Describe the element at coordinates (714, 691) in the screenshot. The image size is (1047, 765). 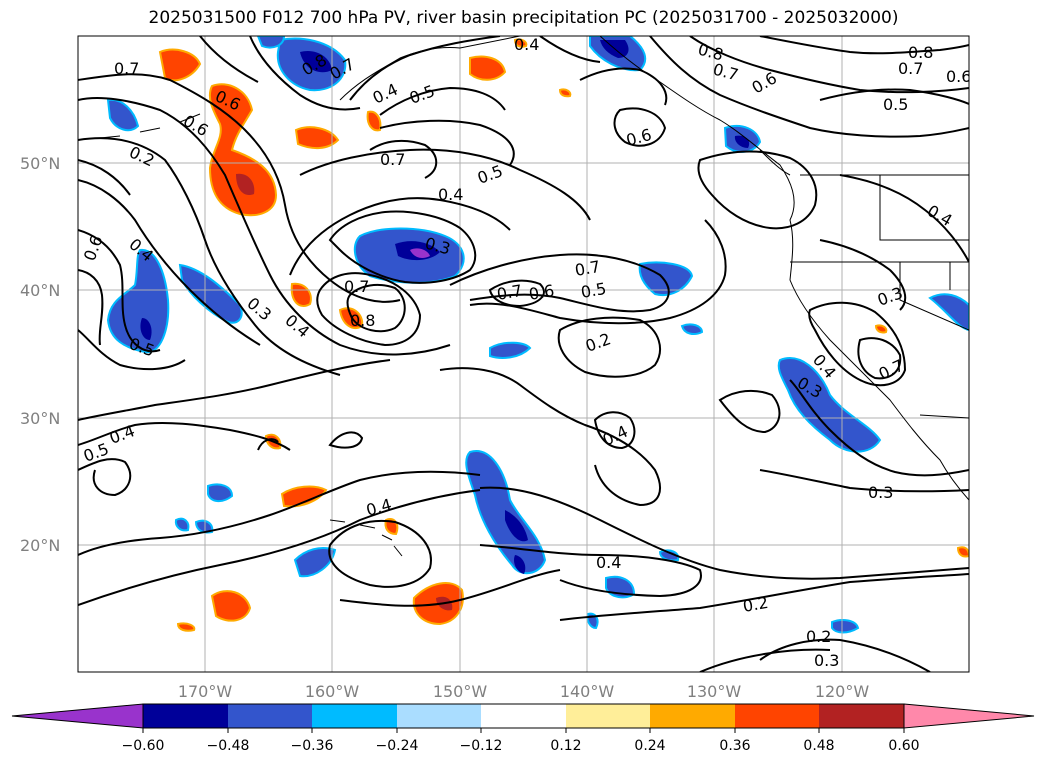
I see `lon-label: 130°W` at that location.